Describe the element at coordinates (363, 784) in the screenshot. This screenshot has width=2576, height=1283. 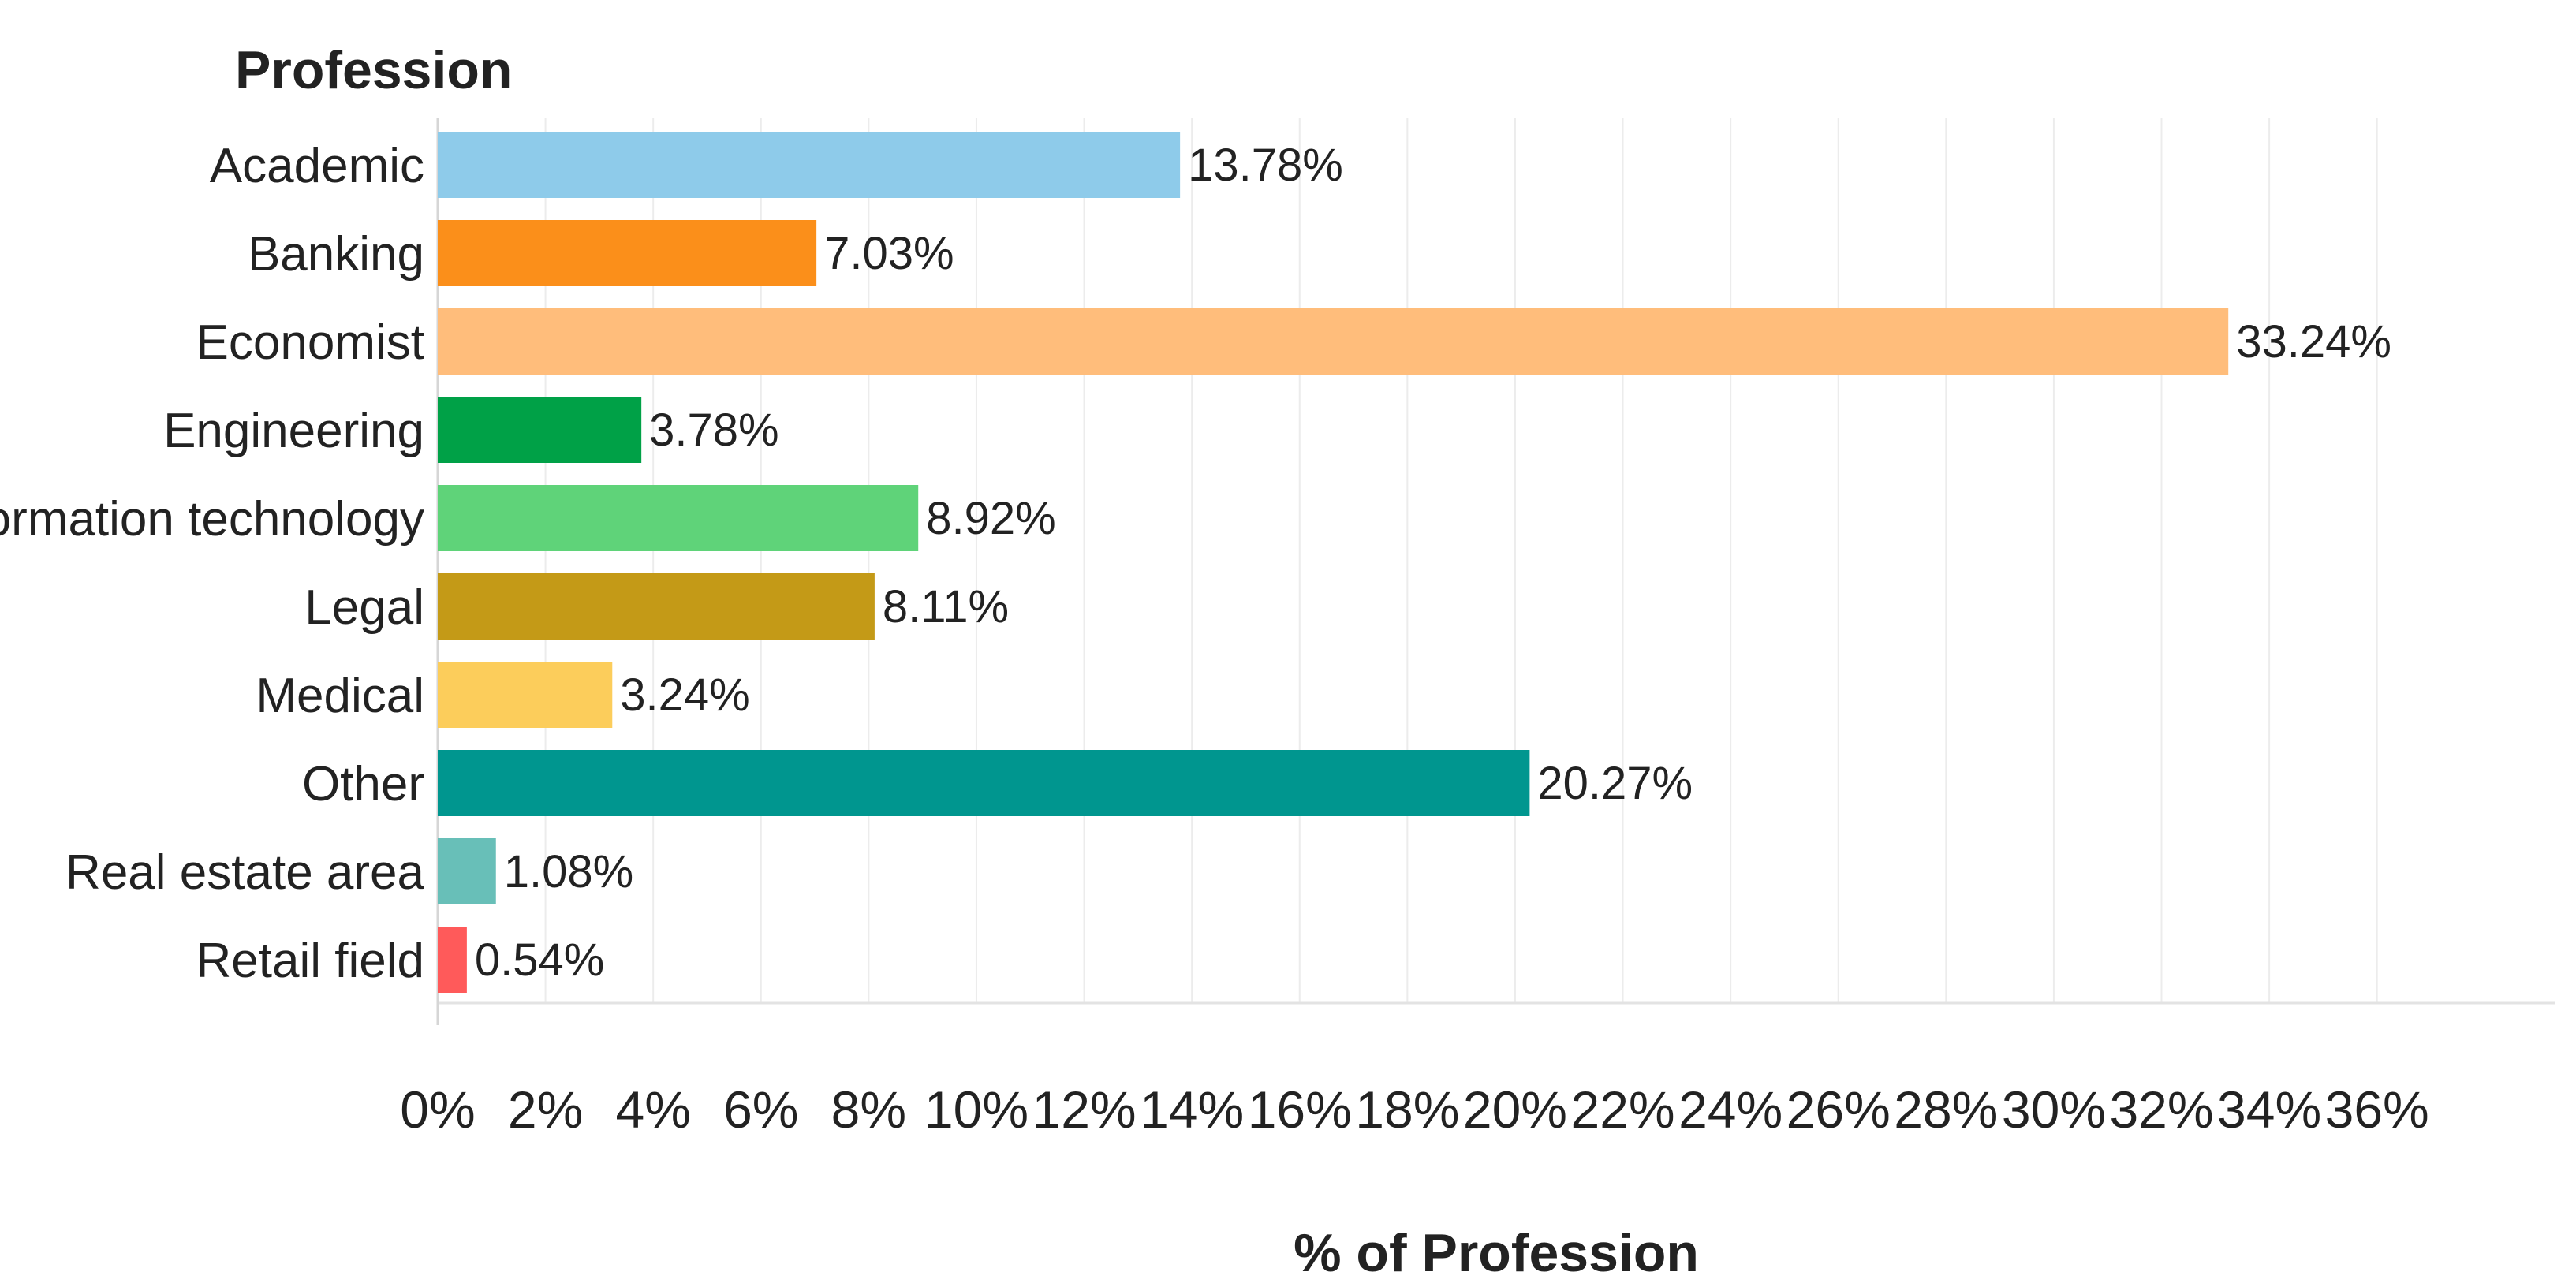
I see `category-label: Other` at that location.